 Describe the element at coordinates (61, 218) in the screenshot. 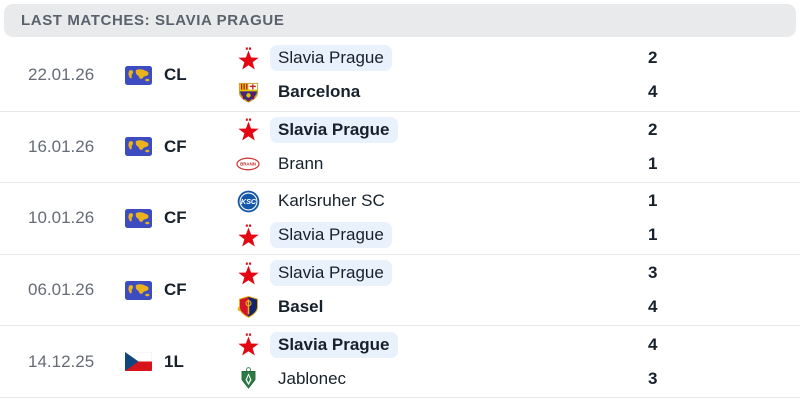

I see `match-date: 10.01.26` at that location.